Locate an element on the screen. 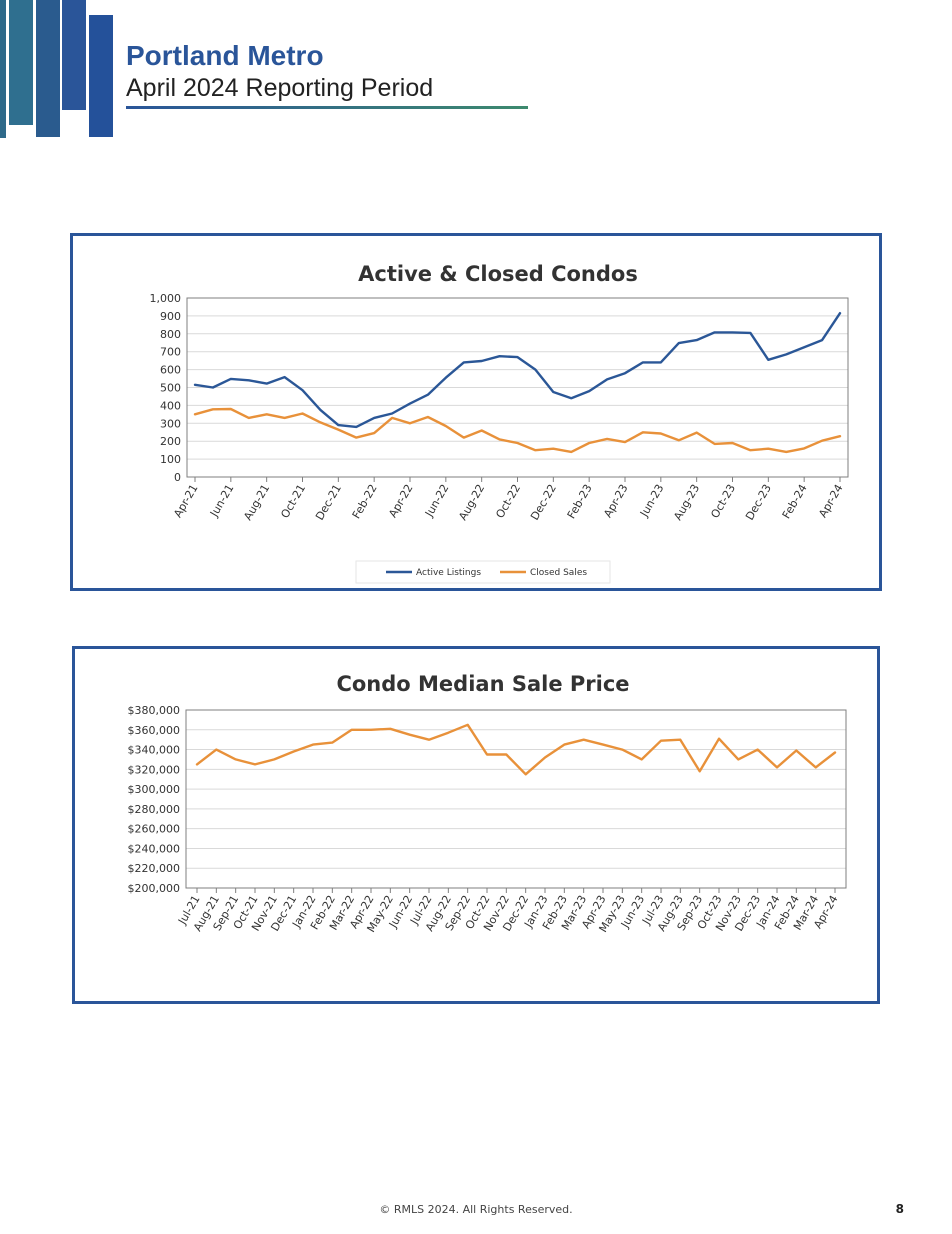 This screenshot has width=952, height=1234. y-tick-label: $360,000 is located at coordinates (154, 730).